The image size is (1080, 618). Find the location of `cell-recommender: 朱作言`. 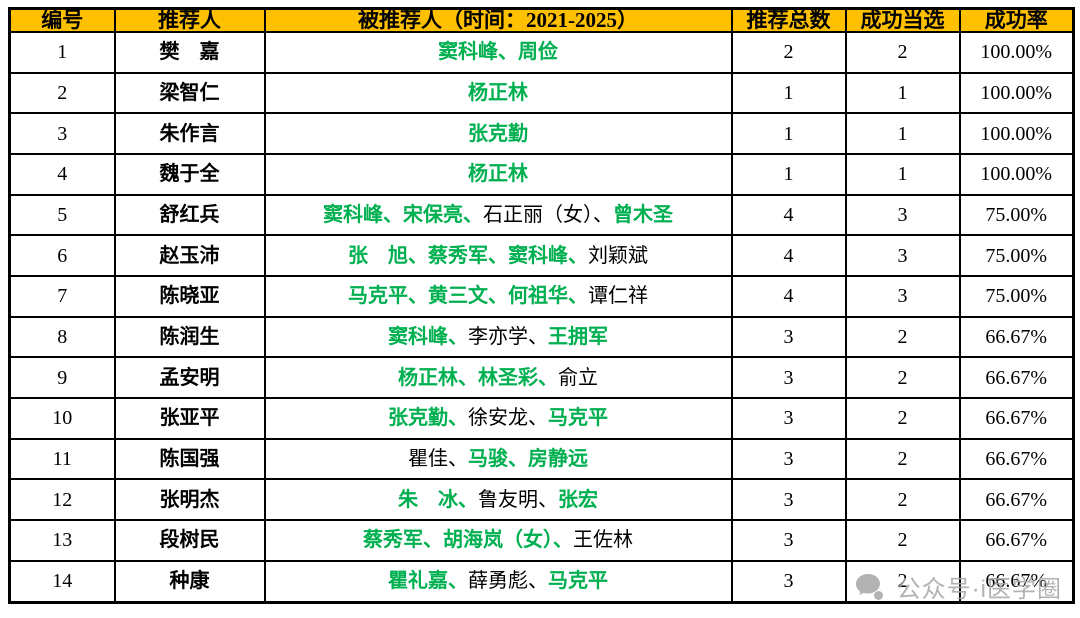

cell-recommender: 朱作言 is located at coordinates (189, 134).